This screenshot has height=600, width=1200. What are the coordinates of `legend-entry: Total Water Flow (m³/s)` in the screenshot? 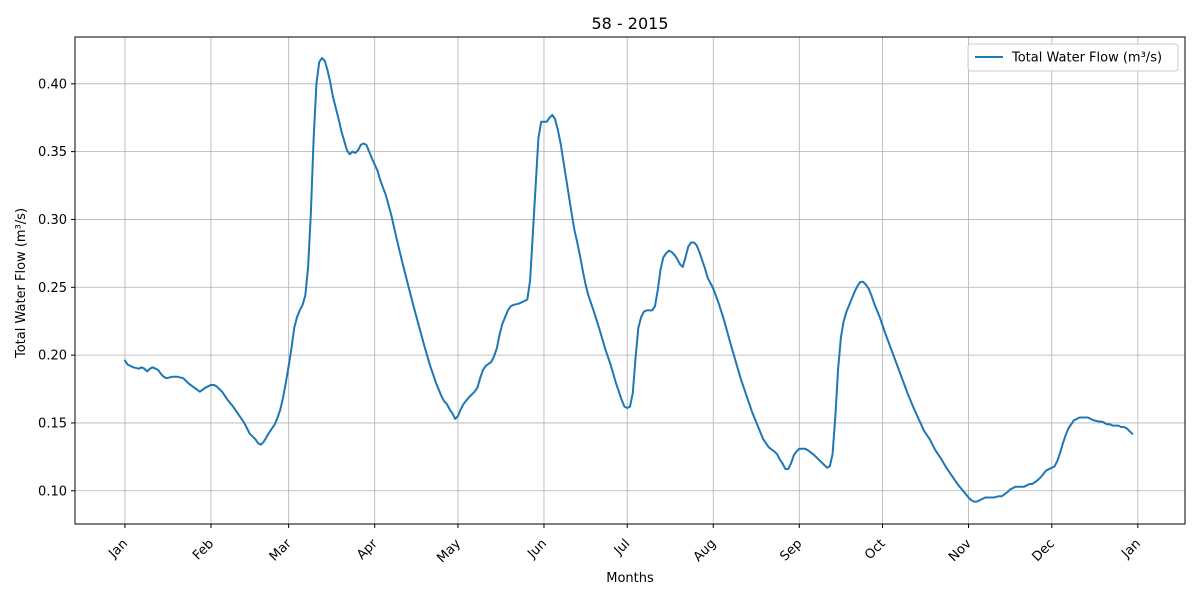 It's located at (1086, 58).